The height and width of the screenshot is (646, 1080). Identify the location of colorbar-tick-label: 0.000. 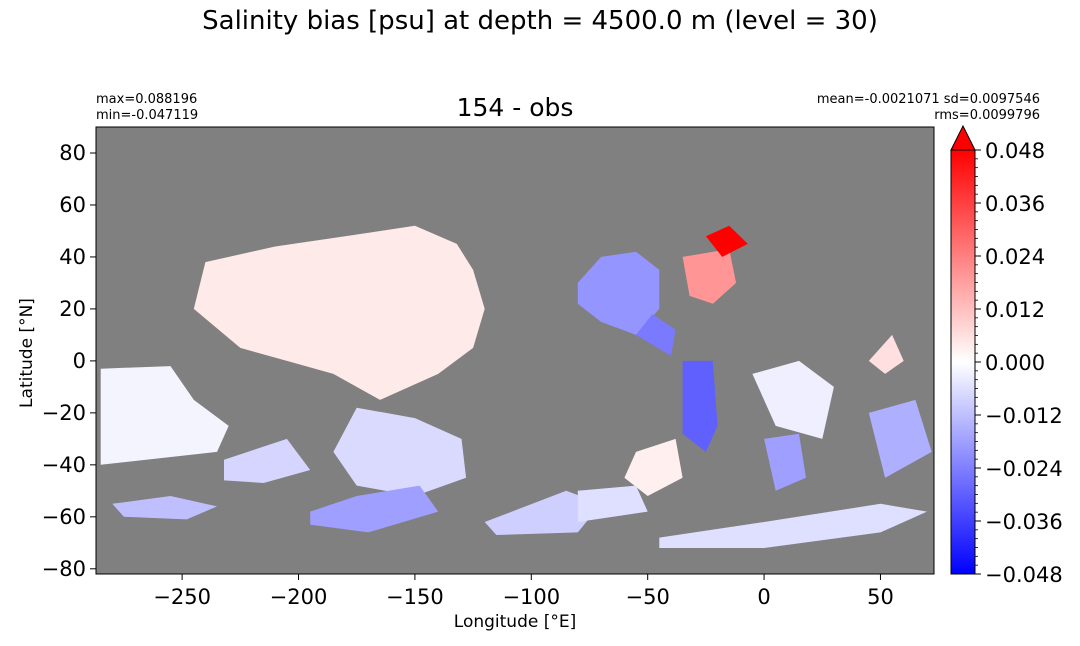
(1015, 363).